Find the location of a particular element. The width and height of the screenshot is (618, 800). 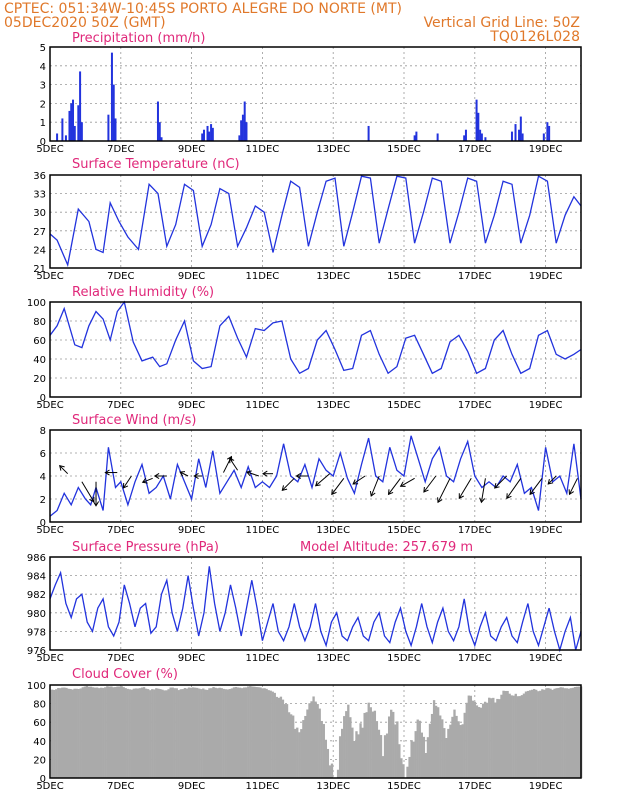

y-tick-label: 80 is located at coordinates (39, 322).